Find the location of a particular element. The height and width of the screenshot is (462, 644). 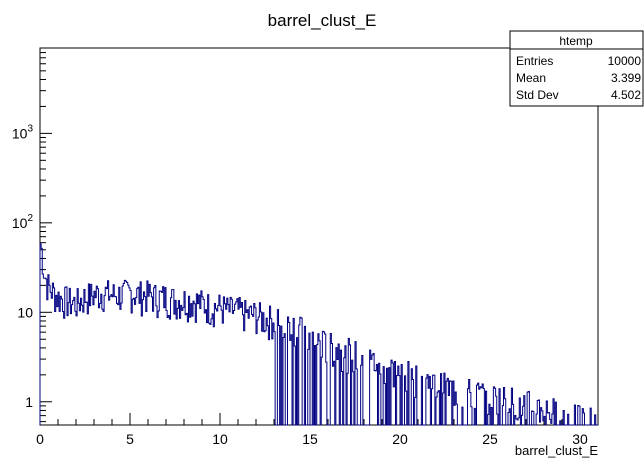

y-axis-ticks is located at coordinates (46, 235).